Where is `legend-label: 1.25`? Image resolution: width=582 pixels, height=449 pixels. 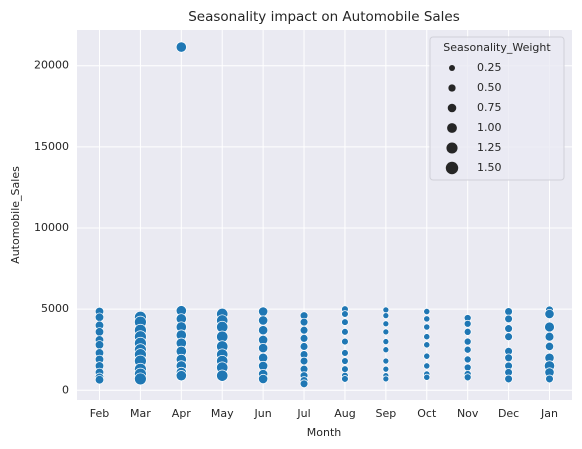
legend-label: 1.25 is located at coordinates (489, 147).